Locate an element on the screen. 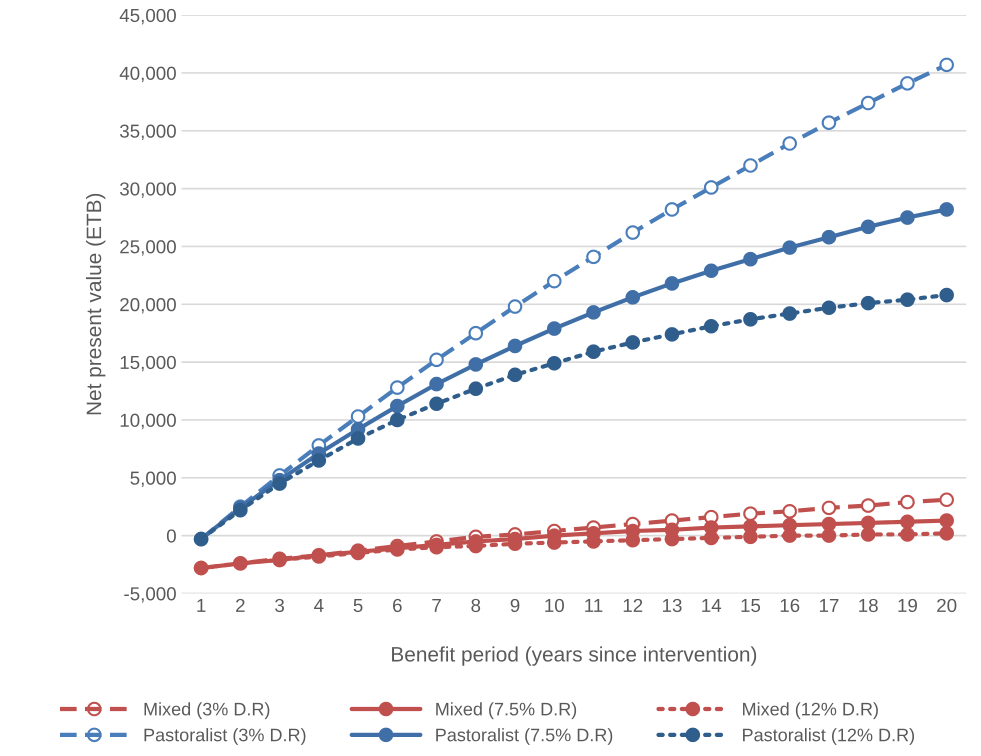 This screenshot has height=756, width=981. x-tick-label: 1 is located at coordinates (201, 605).